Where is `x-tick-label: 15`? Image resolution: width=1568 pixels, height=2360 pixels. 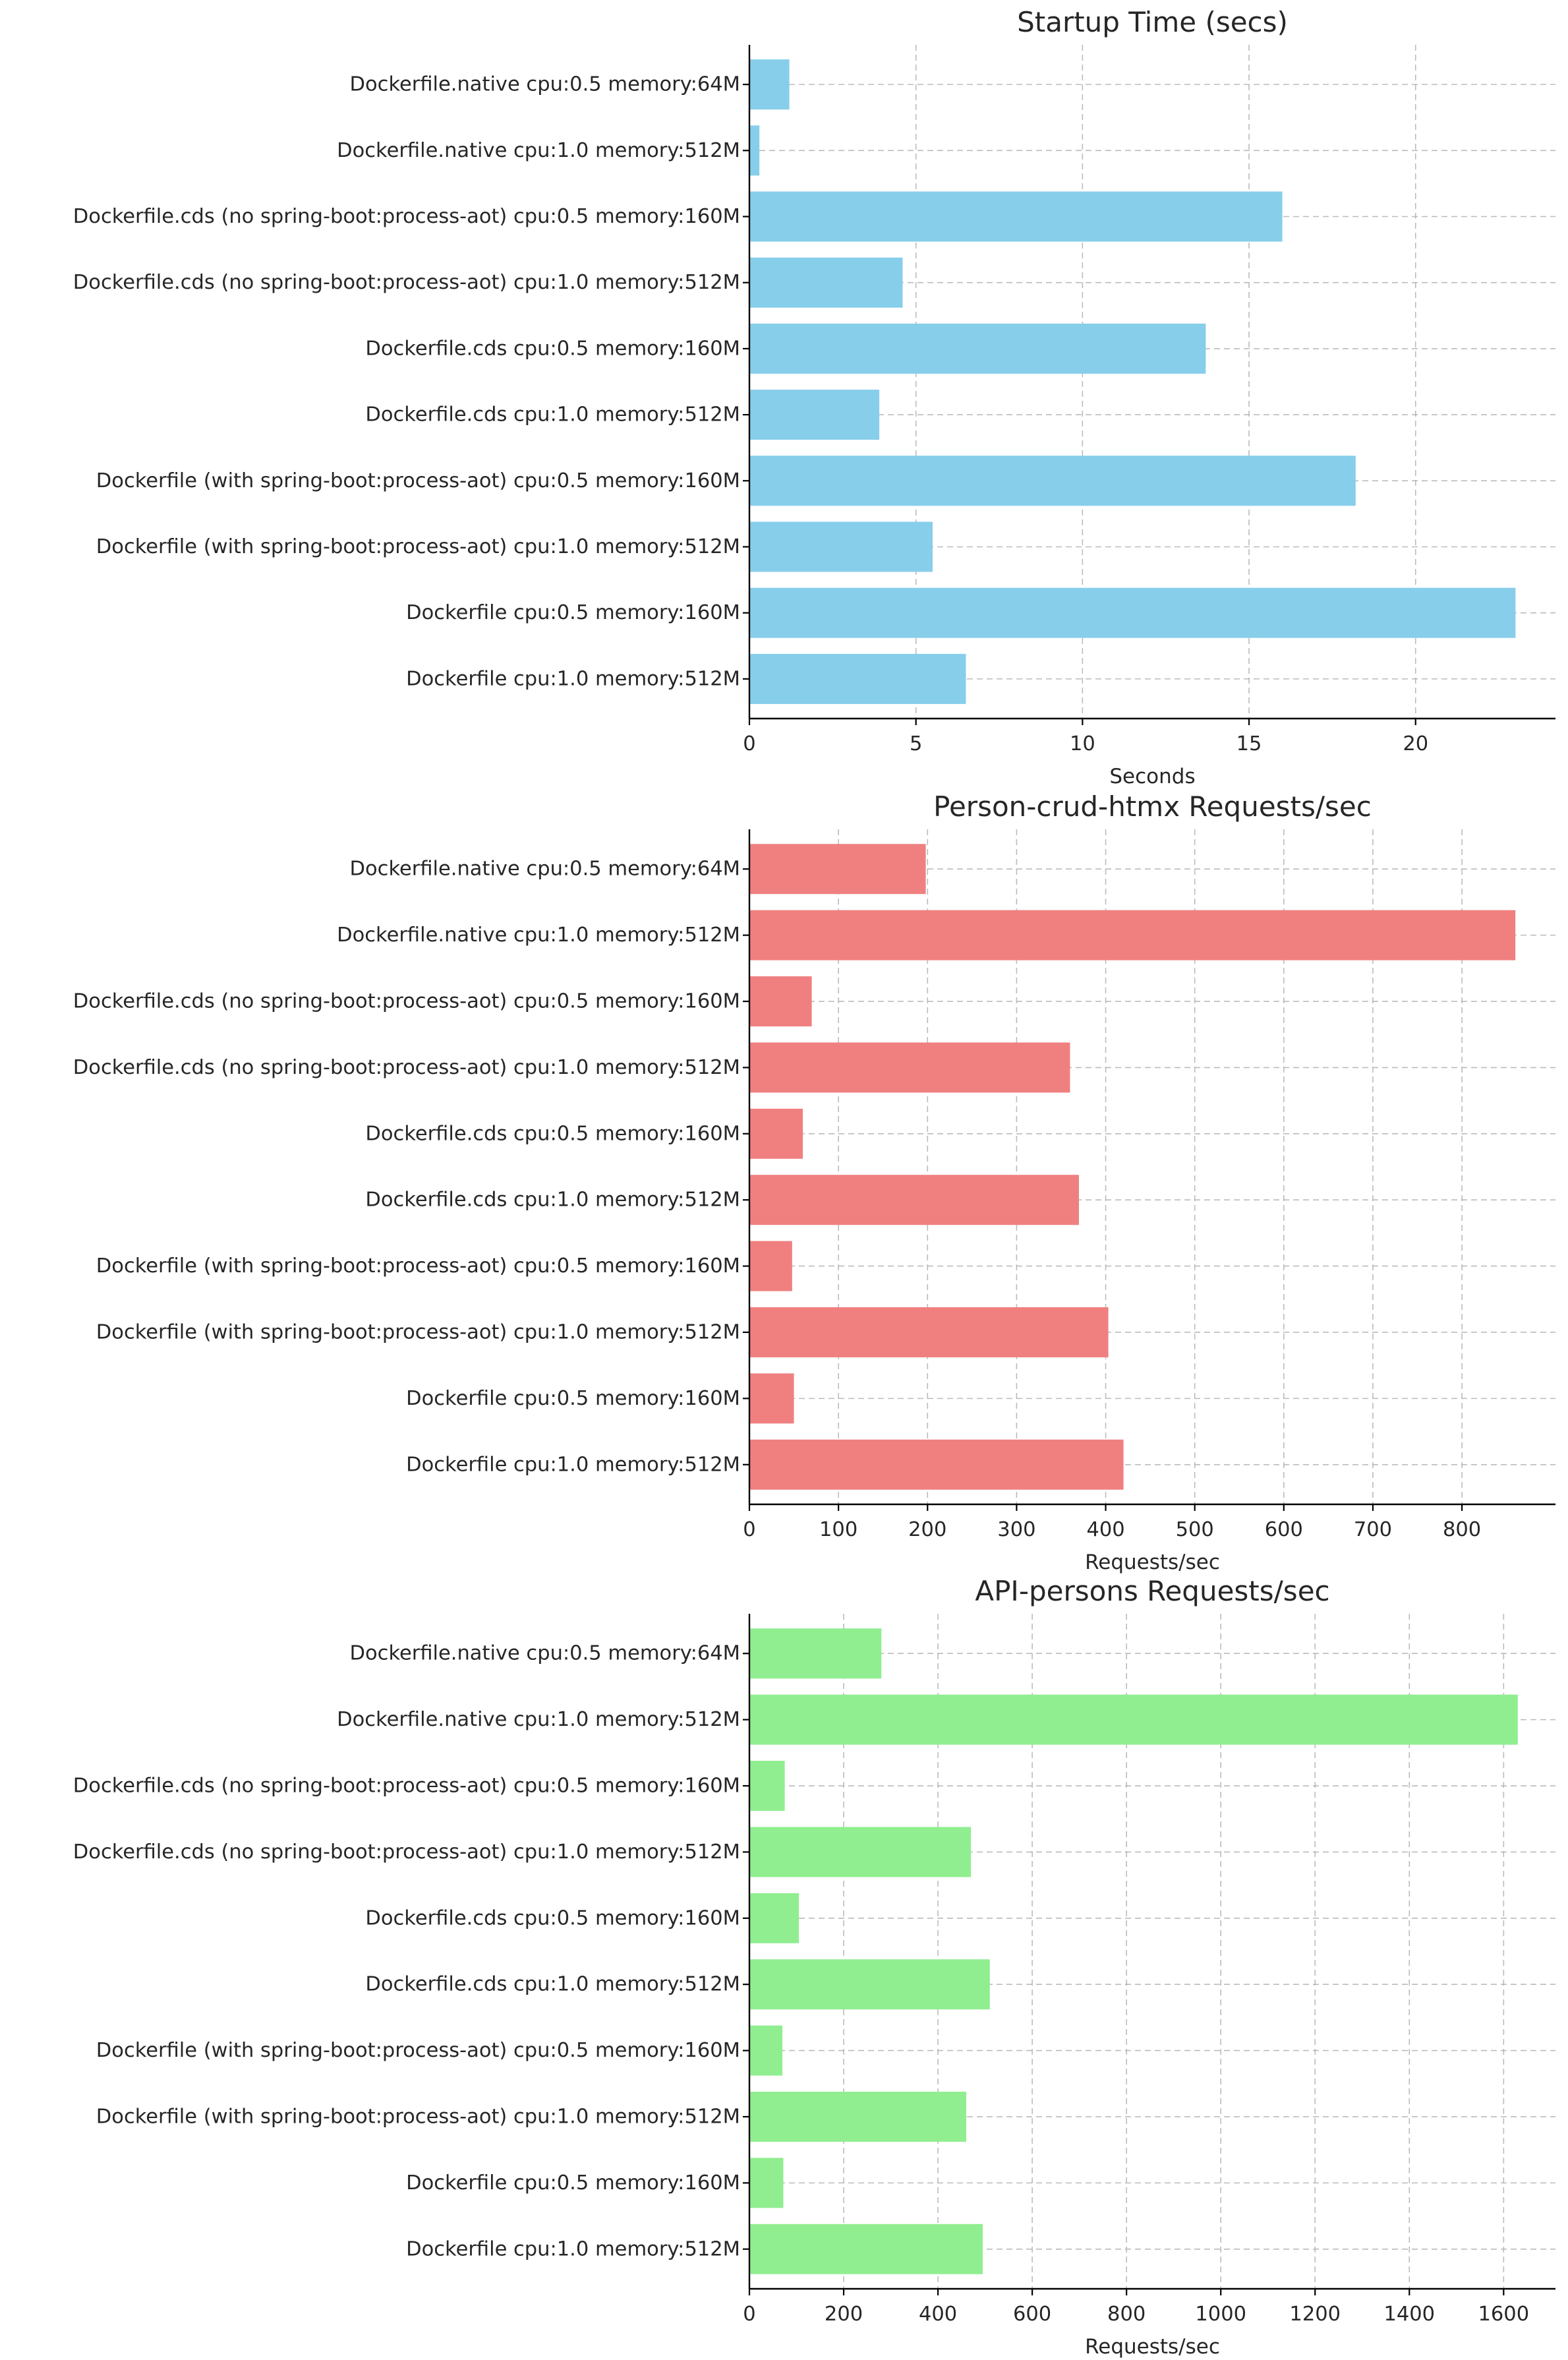 x-tick-label: 15 is located at coordinates (1249, 743).